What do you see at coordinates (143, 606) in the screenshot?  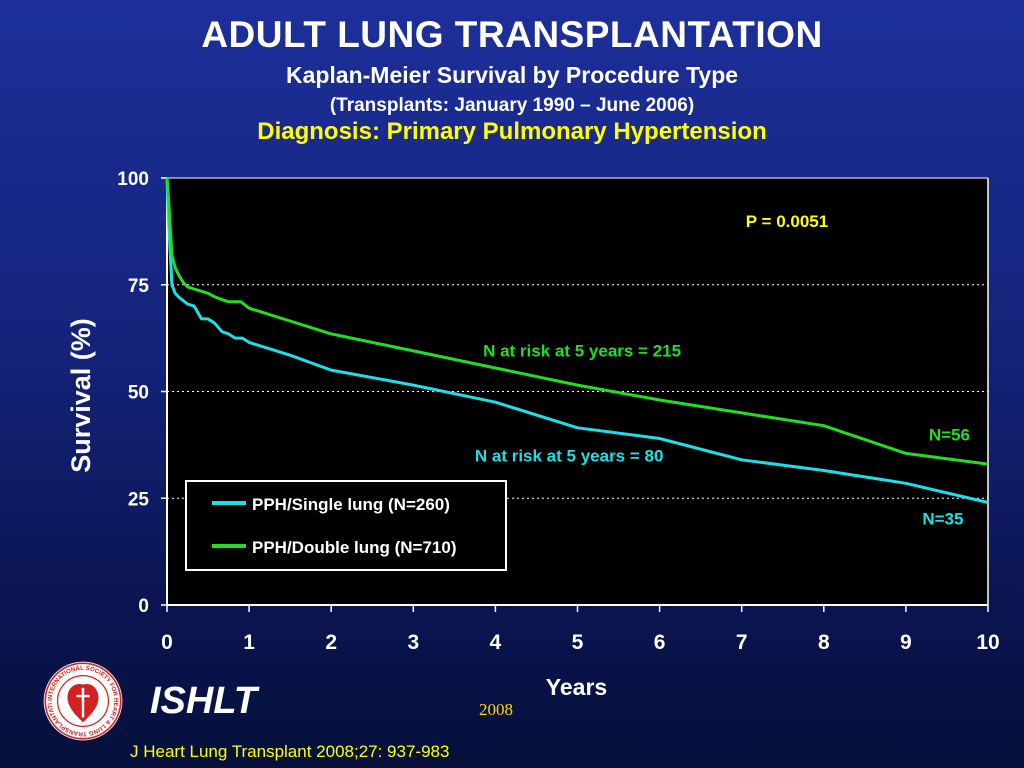 I see `y-tick-label-0: 0` at bounding box center [143, 606].